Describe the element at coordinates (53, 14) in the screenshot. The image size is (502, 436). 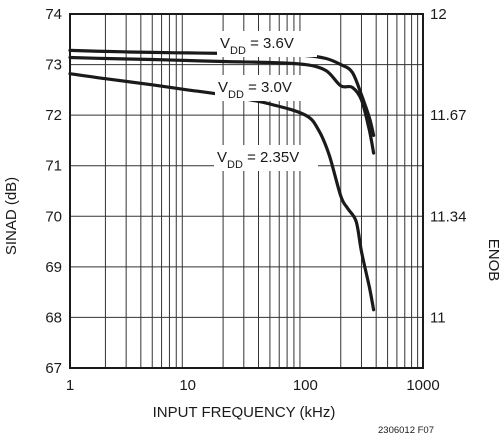
I see `y-tick-label: 74` at that location.